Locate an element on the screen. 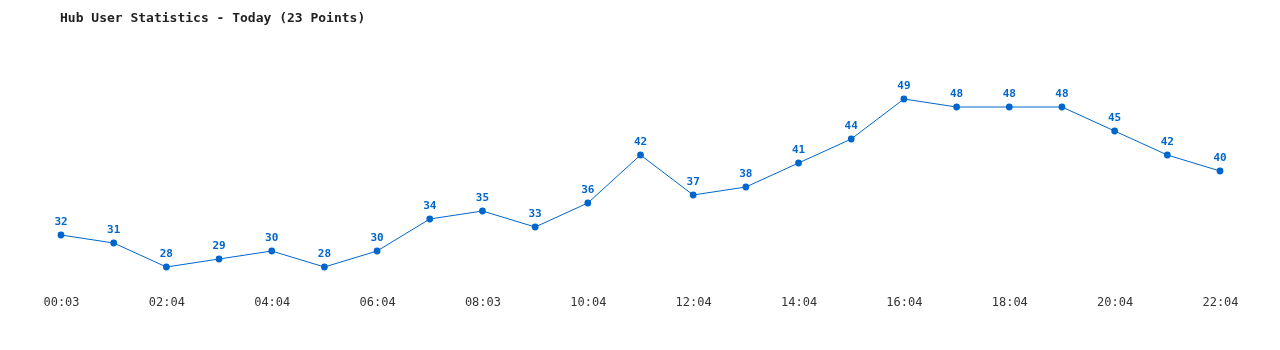  x-tick-label: 18:04 is located at coordinates (1009, 301).